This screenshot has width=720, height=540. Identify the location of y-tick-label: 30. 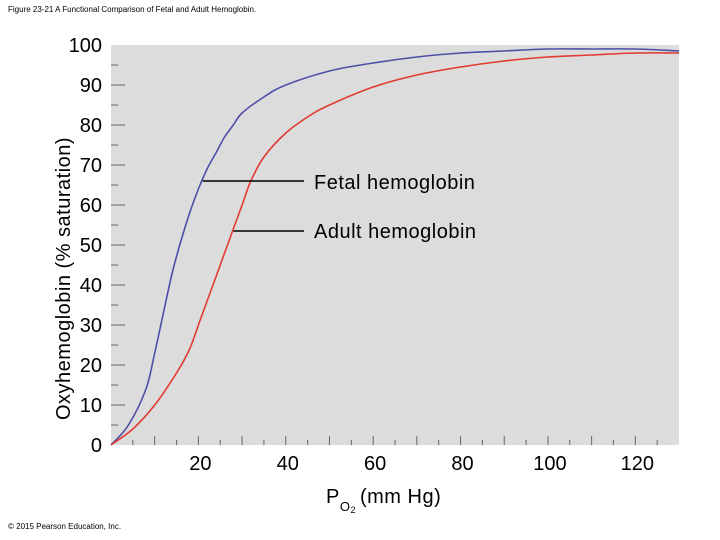
(91, 326).